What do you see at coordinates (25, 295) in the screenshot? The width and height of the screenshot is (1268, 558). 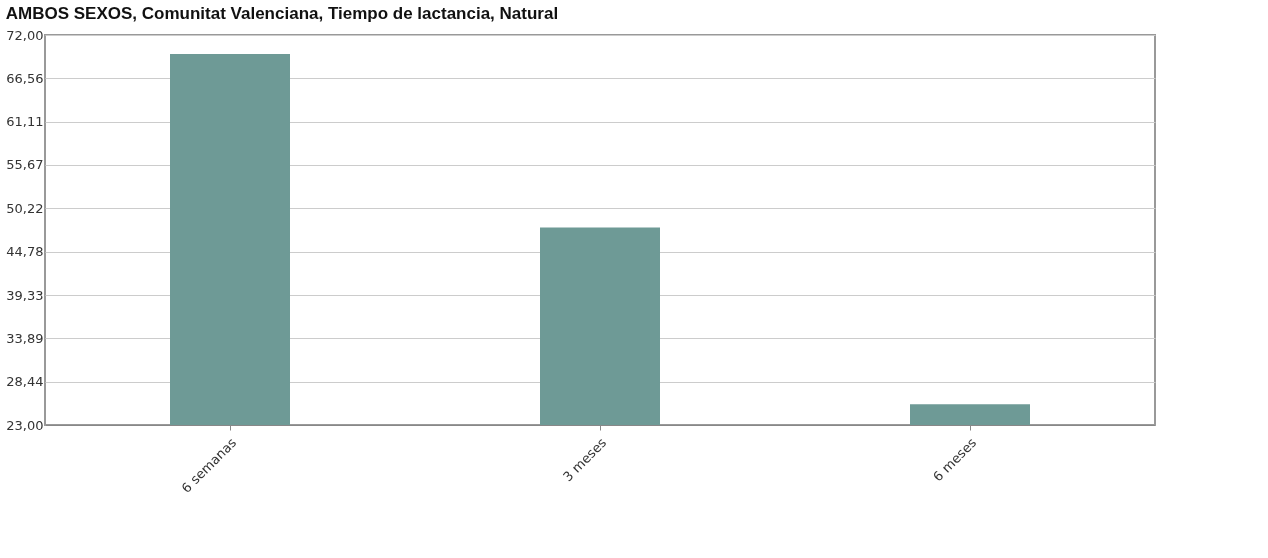 I see `y-tick-label: 39,33` at bounding box center [25, 295].